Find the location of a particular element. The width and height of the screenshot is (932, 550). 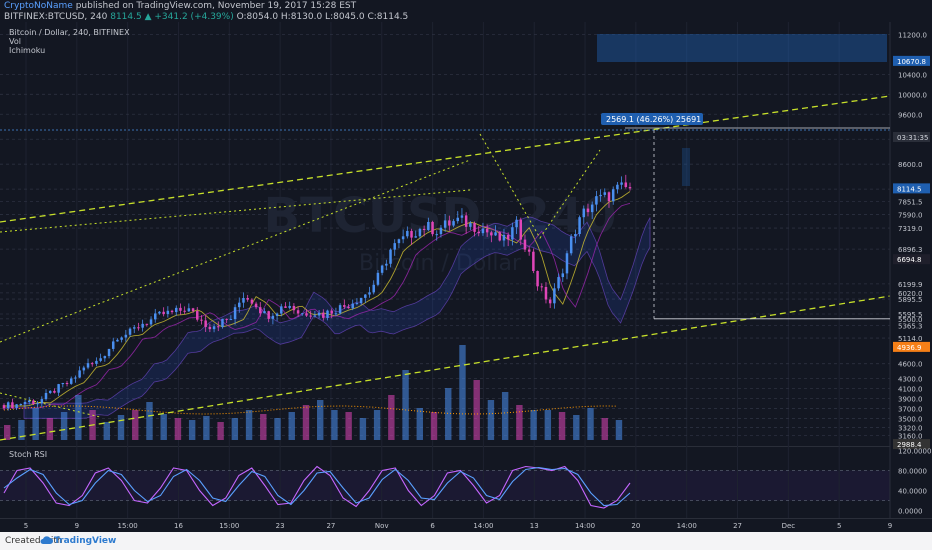

author-link: CryptoNoName is located at coordinates (38, 6).